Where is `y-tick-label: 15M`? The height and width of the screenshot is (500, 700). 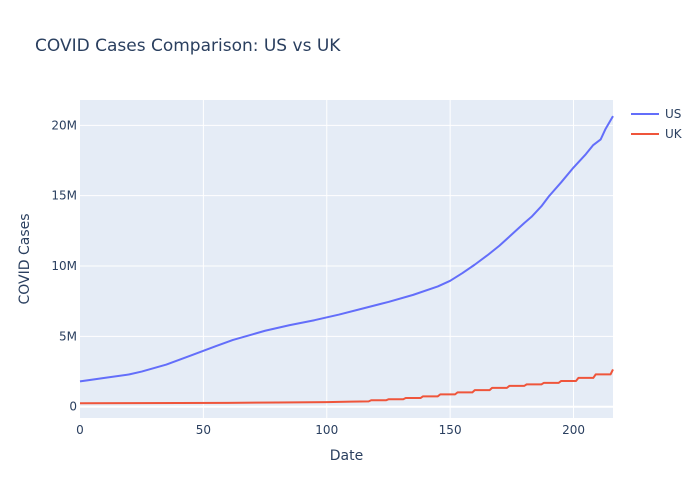 y-tick-label: 15M is located at coordinates (64, 196).